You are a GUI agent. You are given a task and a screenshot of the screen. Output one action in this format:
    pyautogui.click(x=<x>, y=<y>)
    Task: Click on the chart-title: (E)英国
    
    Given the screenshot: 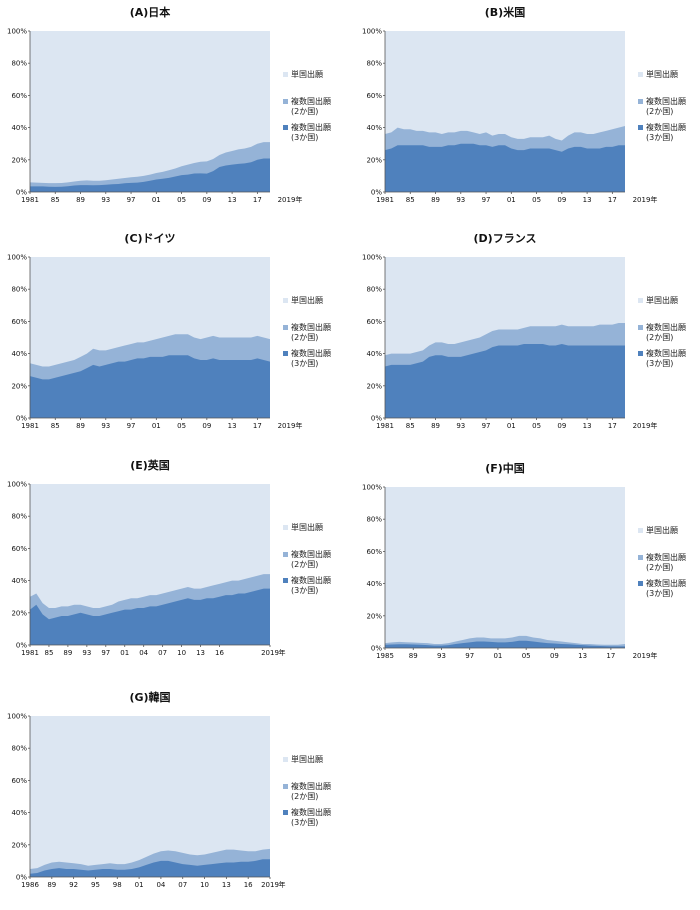 What is the action you would take?
    pyautogui.click(x=150, y=465)
    